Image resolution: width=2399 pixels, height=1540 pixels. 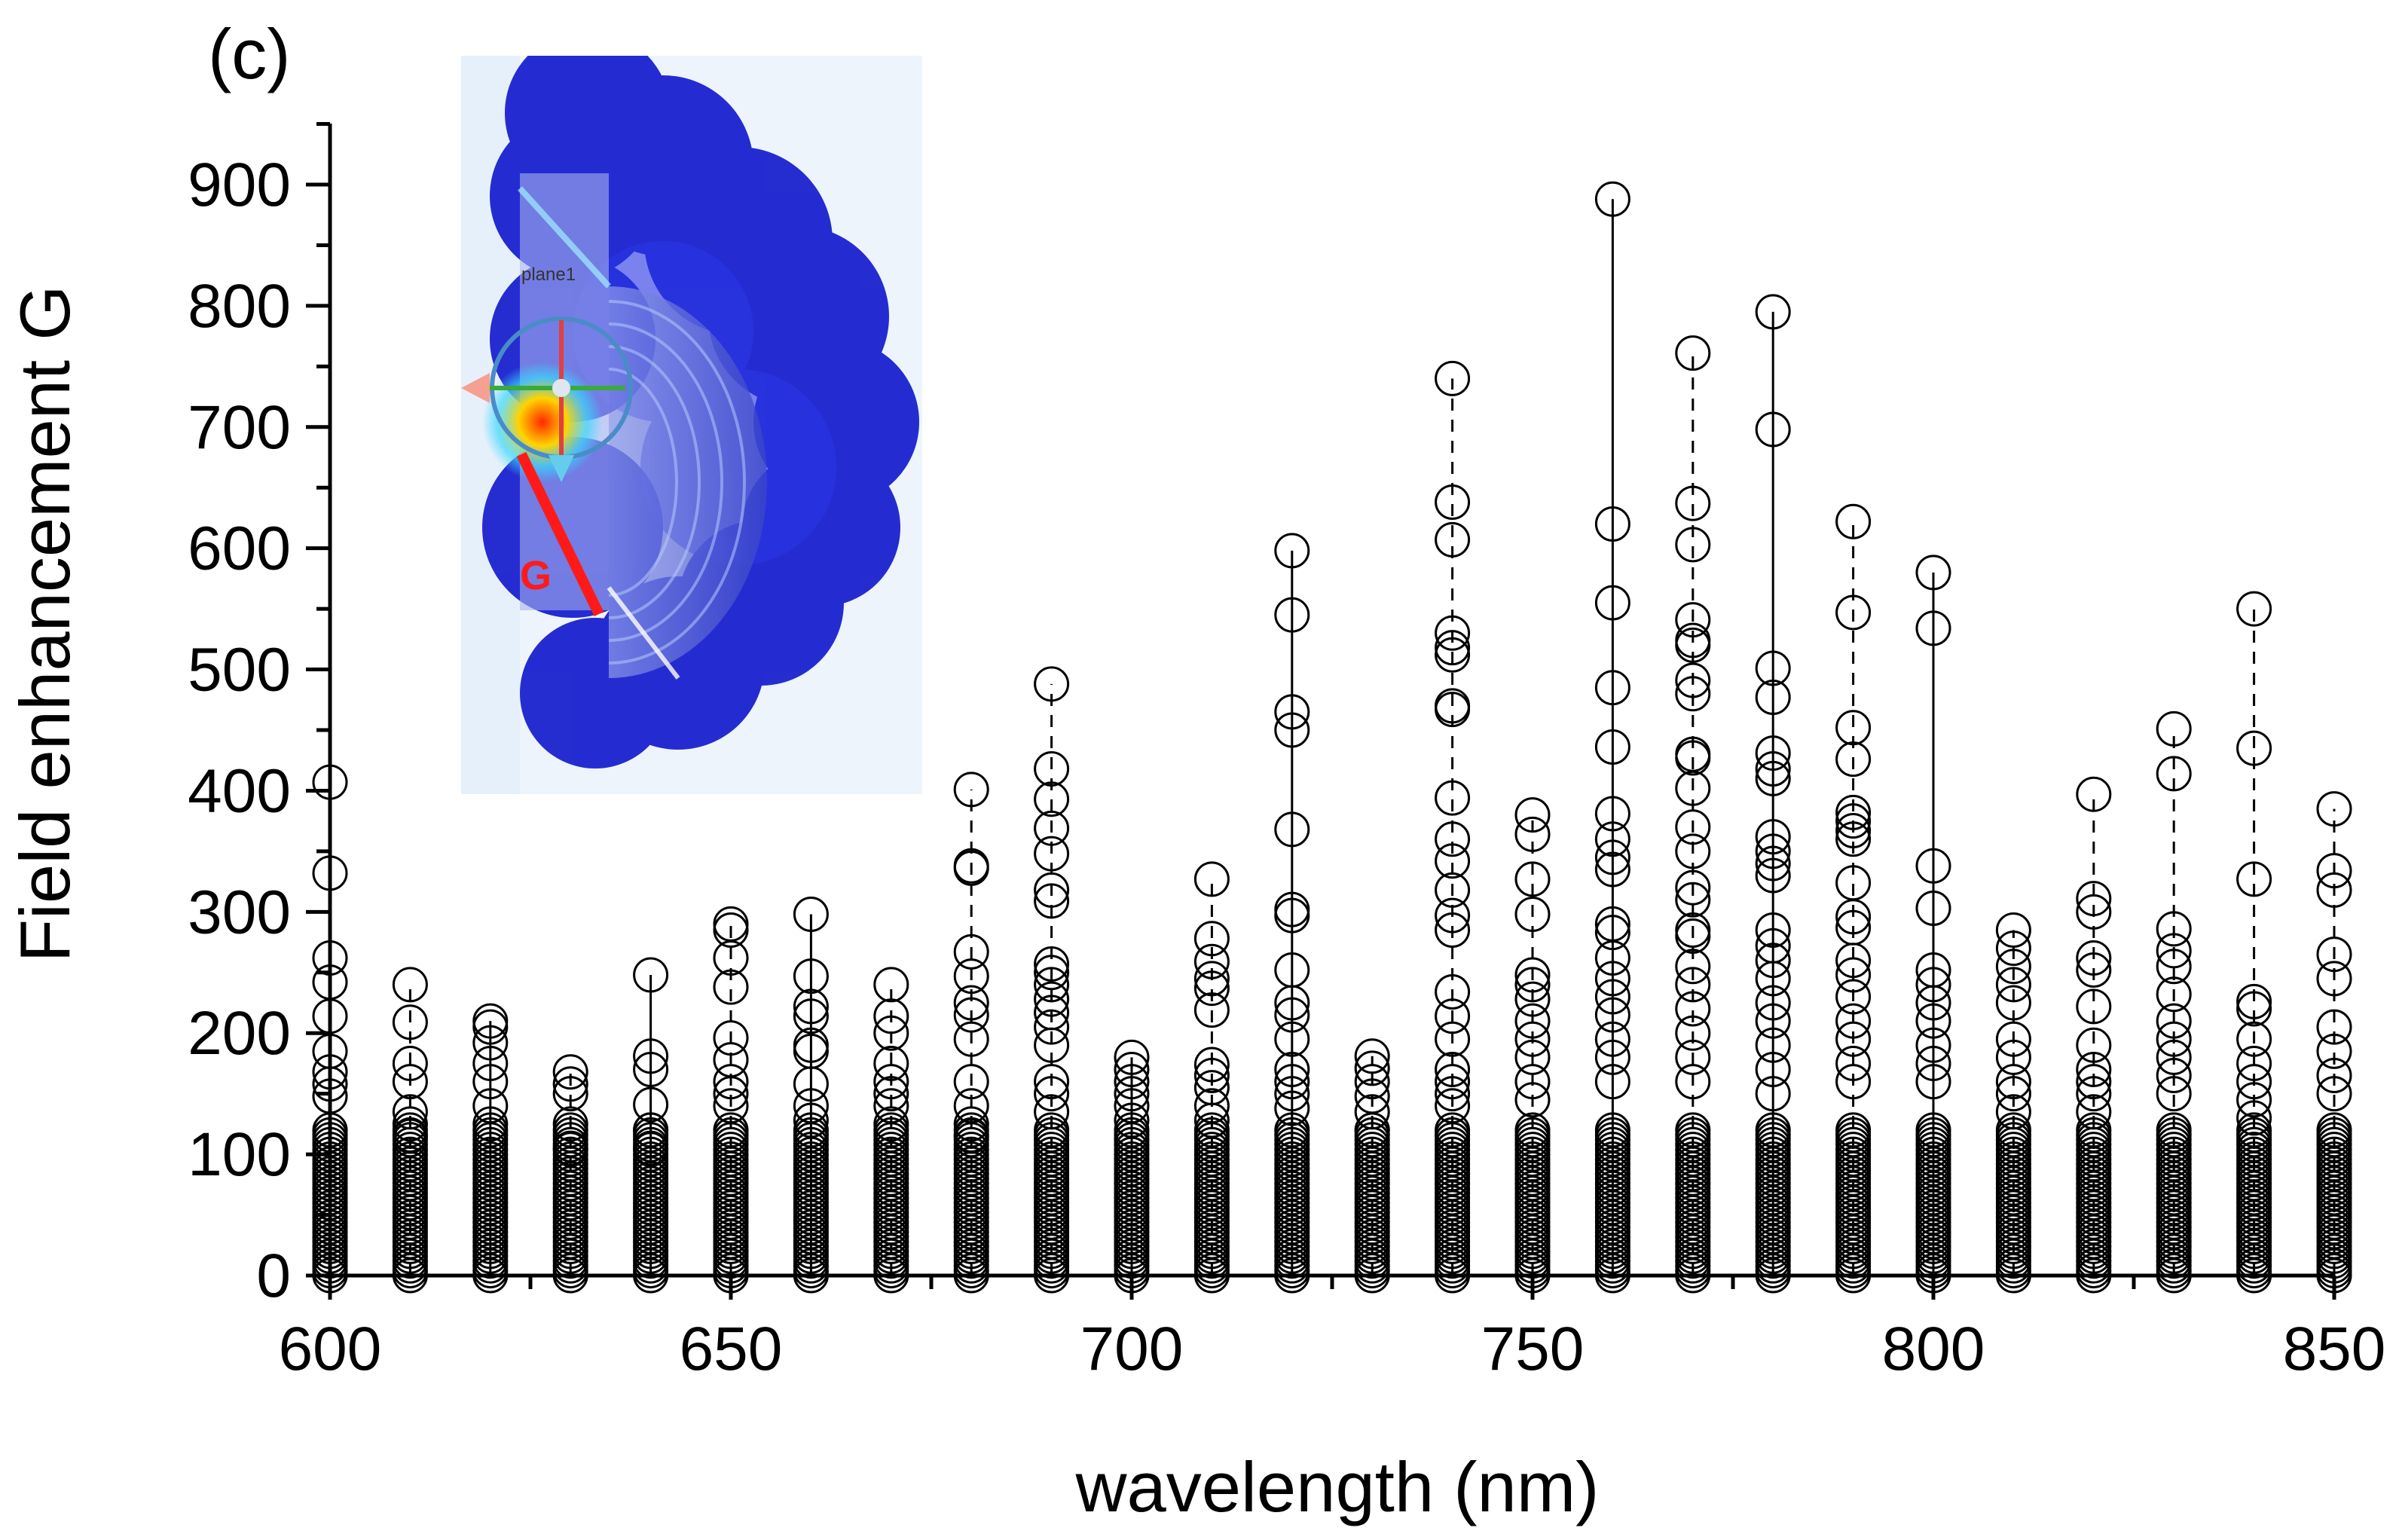 What do you see at coordinates (1132, 1349) in the screenshot?
I see `x-tick-label: 700` at bounding box center [1132, 1349].